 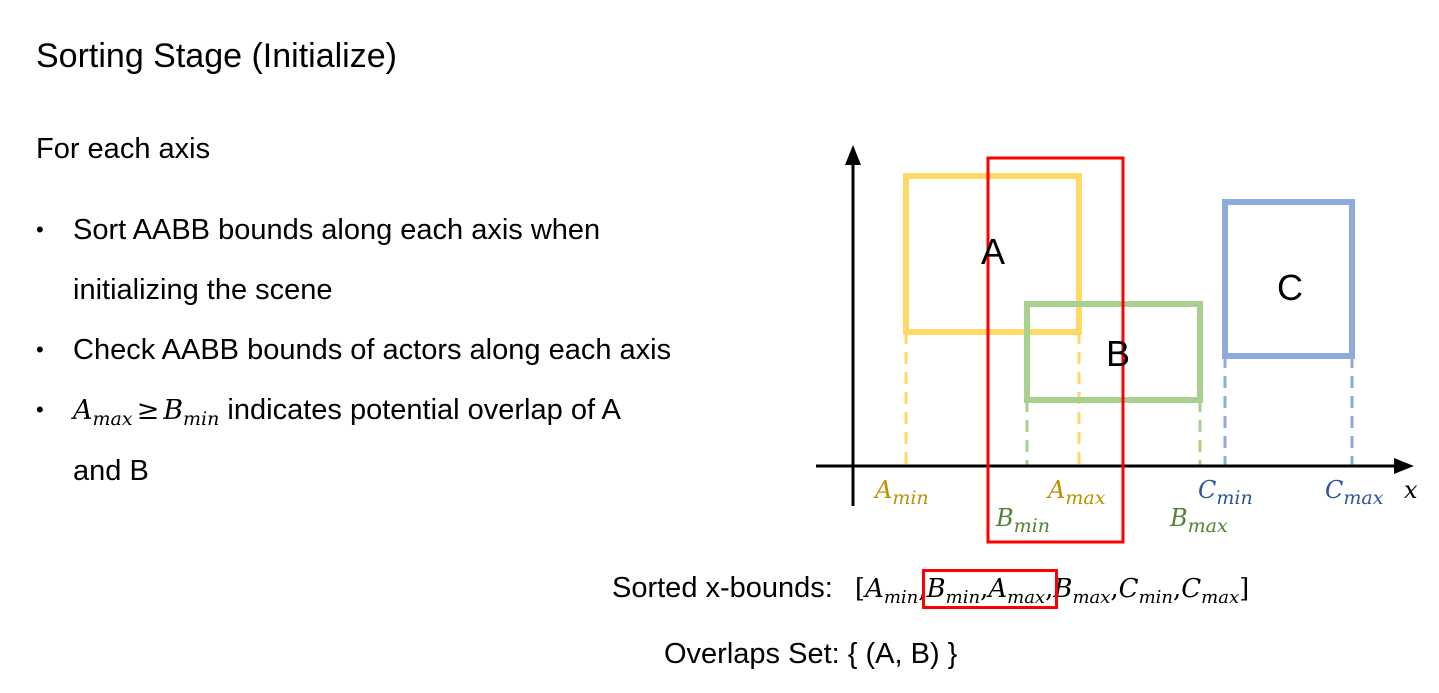 I want to click on sorted-bounds-list: [Amin,Bmin,Amax,Bmax,Cmin,Cmax], so click(x=1052, y=589).